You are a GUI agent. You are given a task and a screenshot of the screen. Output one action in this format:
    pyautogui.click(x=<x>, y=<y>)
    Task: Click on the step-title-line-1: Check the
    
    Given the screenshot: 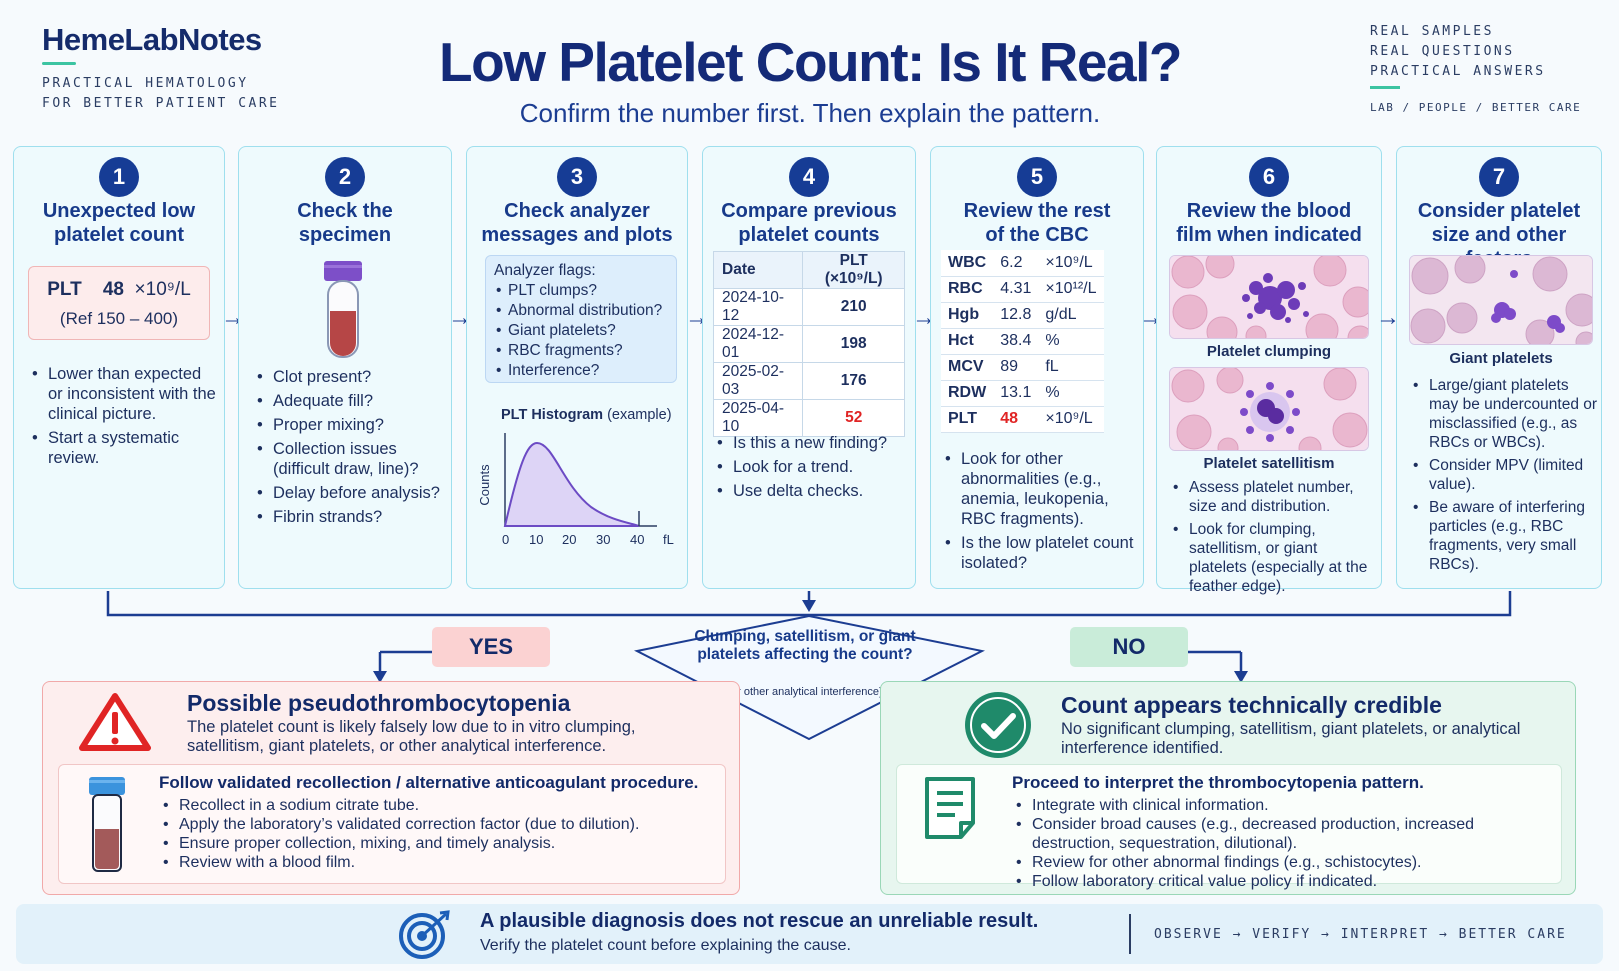 What is the action you would take?
    pyautogui.click(x=345, y=211)
    